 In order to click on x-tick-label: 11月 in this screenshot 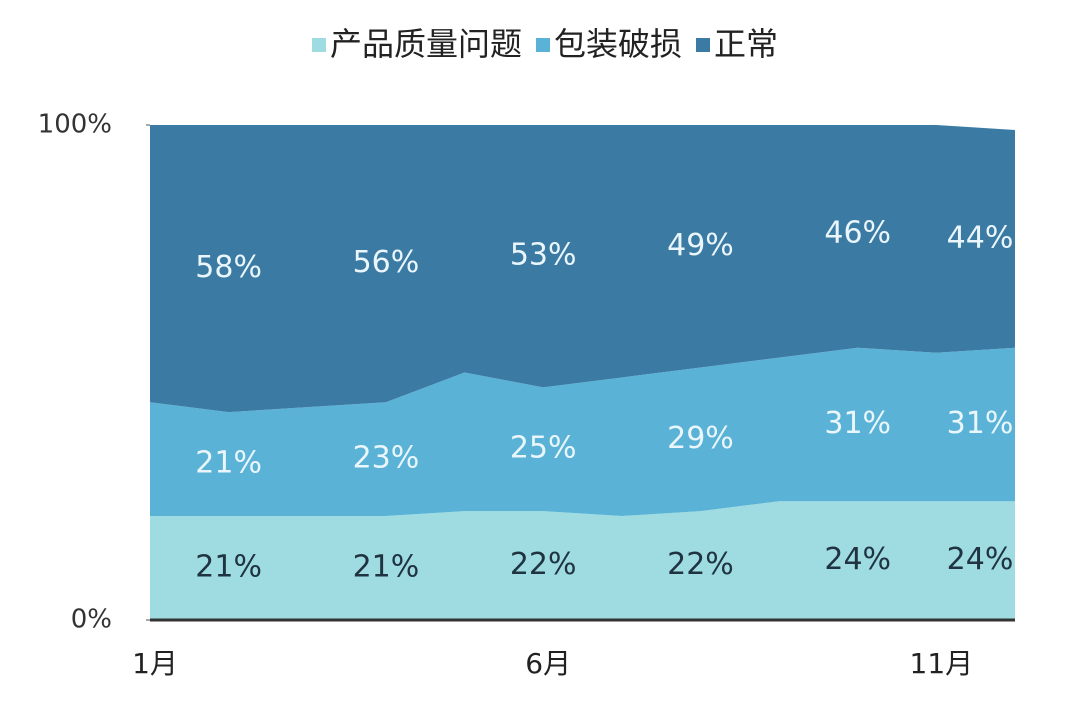, I will do `click(942, 663)`.